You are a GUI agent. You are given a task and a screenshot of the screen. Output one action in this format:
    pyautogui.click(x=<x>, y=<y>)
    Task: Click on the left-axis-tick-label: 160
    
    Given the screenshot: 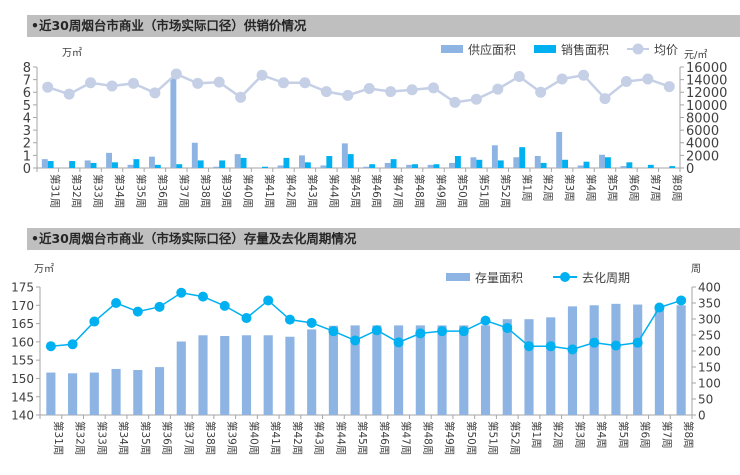 What is the action you would take?
    pyautogui.click(x=22, y=342)
    